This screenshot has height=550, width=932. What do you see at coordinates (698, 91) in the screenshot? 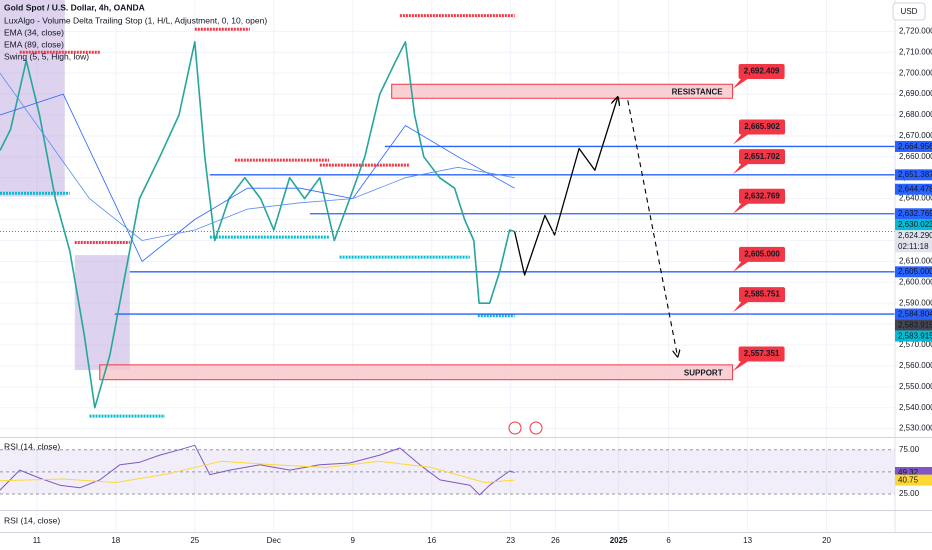
I see `zone-label: RESISTANCE` at bounding box center [698, 91].